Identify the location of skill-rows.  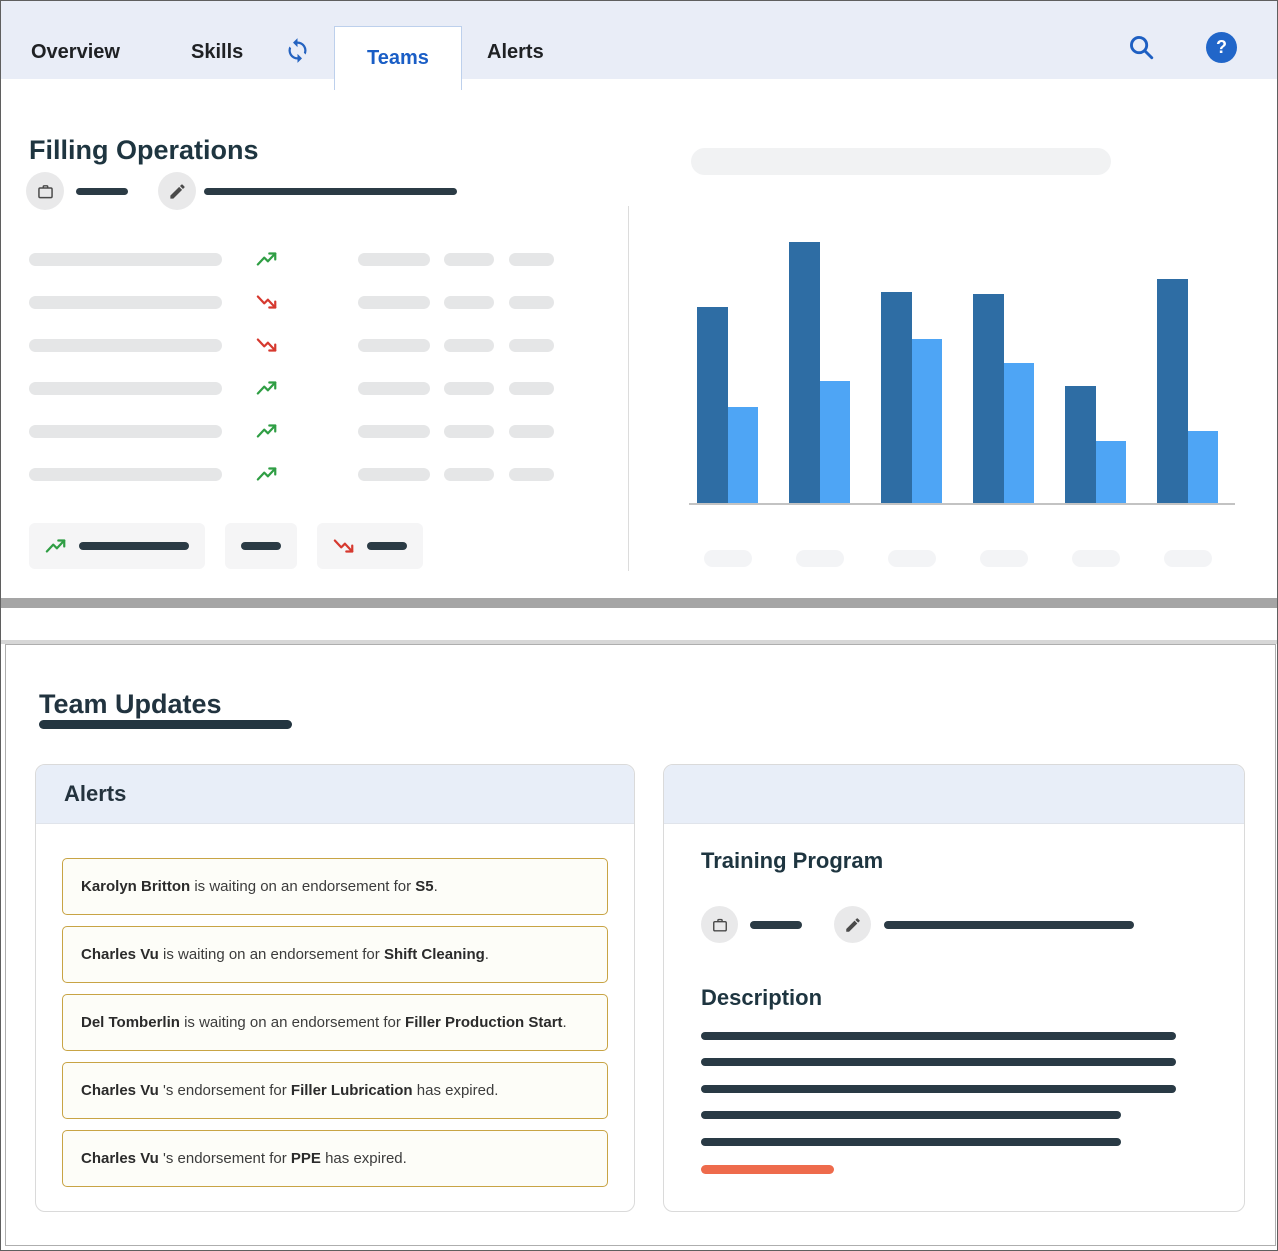
(291, 377).